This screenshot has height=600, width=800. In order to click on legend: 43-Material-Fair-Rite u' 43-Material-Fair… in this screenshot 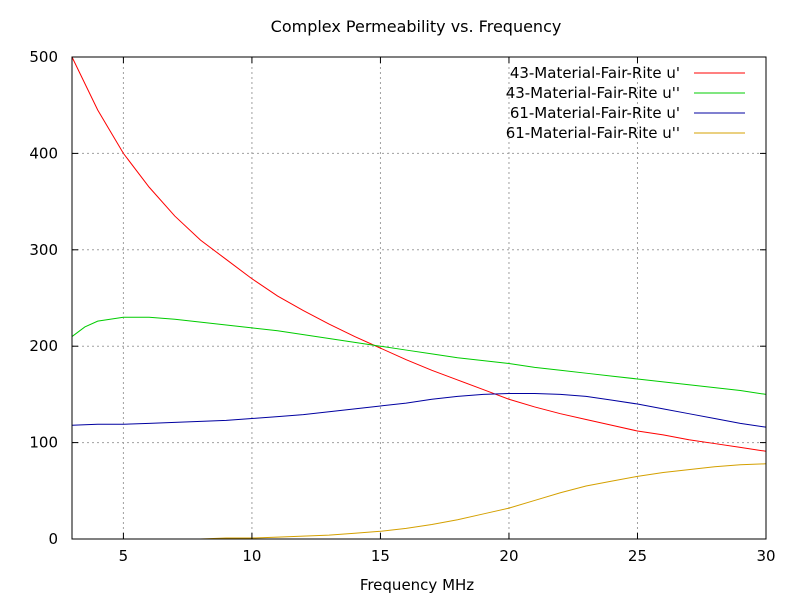, I will do `click(625, 103)`.